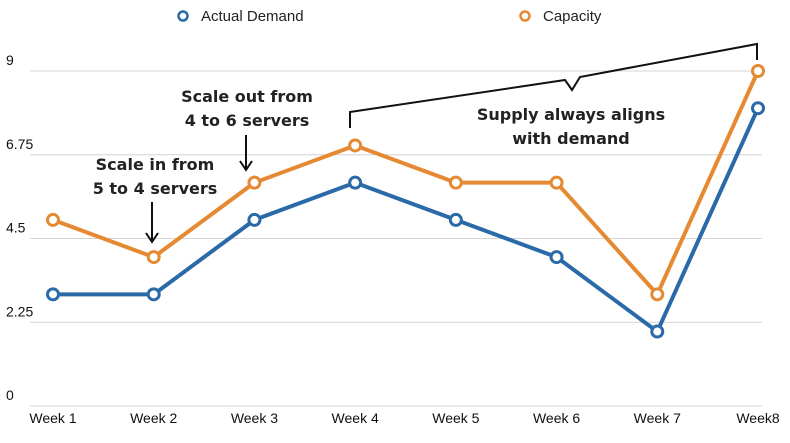  Describe the element at coordinates (155, 164) in the screenshot. I see `annotation-scale-in: Scale in from` at that location.